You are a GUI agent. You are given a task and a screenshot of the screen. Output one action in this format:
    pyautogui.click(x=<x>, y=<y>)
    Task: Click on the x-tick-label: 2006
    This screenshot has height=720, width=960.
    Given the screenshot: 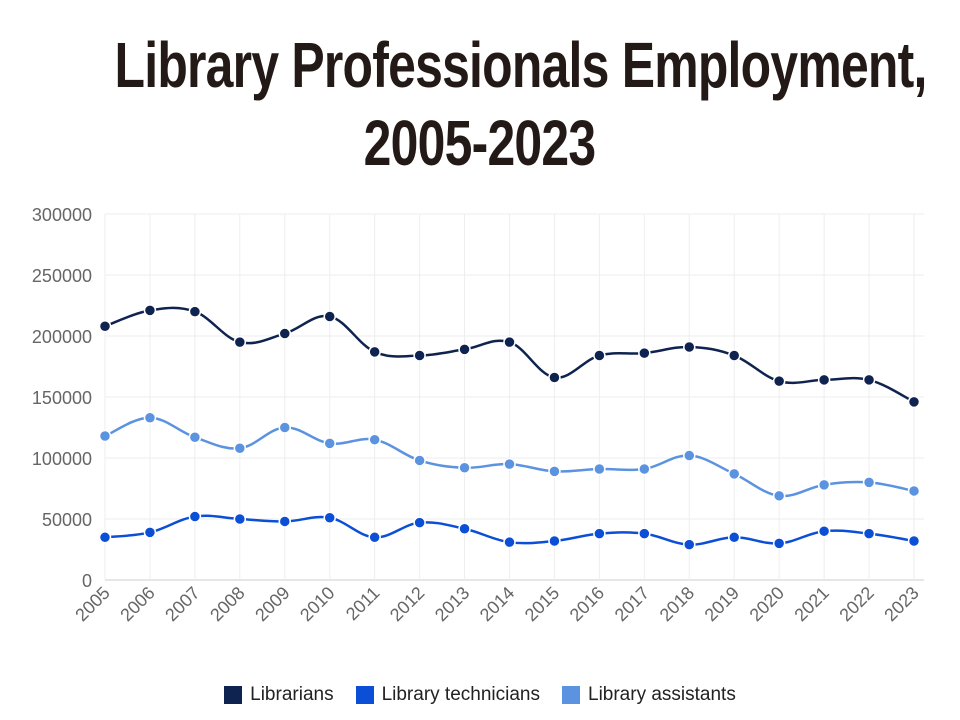 What is the action you would take?
    pyautogui.click(x=137, y=604)
    